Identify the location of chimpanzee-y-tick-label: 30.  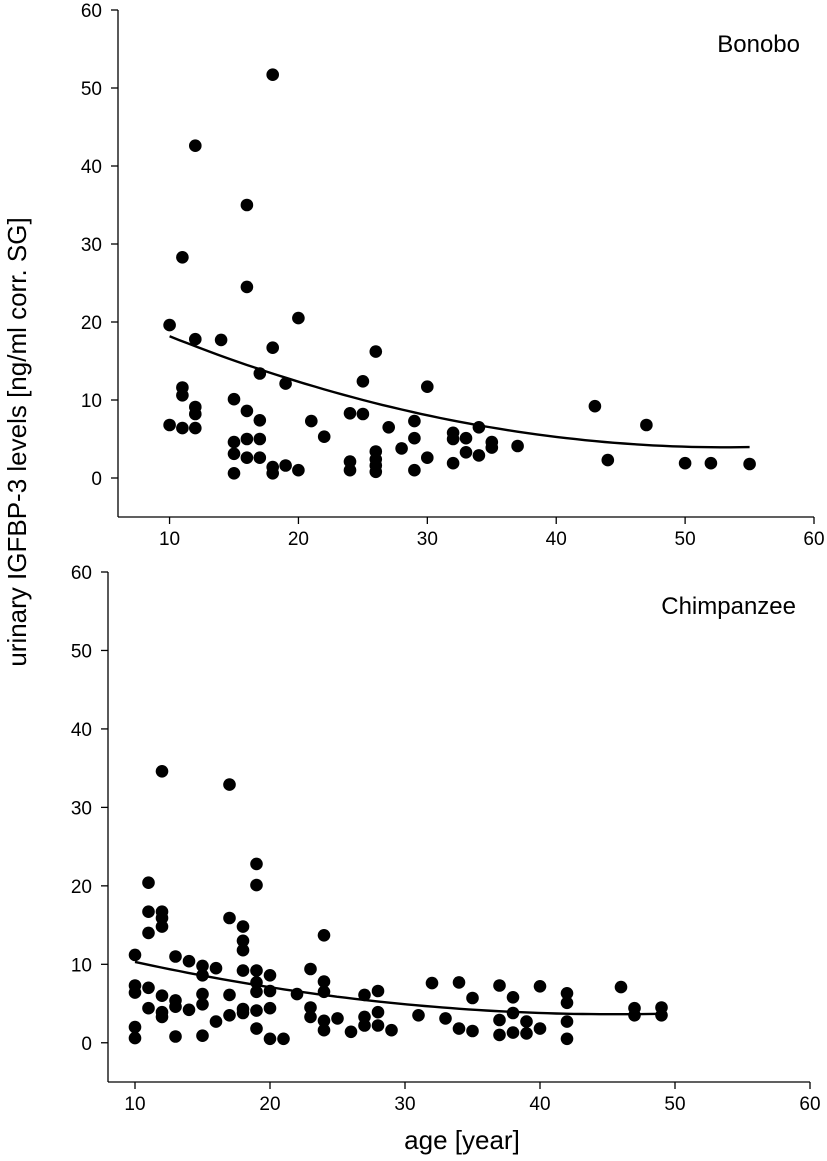
(81, 808).